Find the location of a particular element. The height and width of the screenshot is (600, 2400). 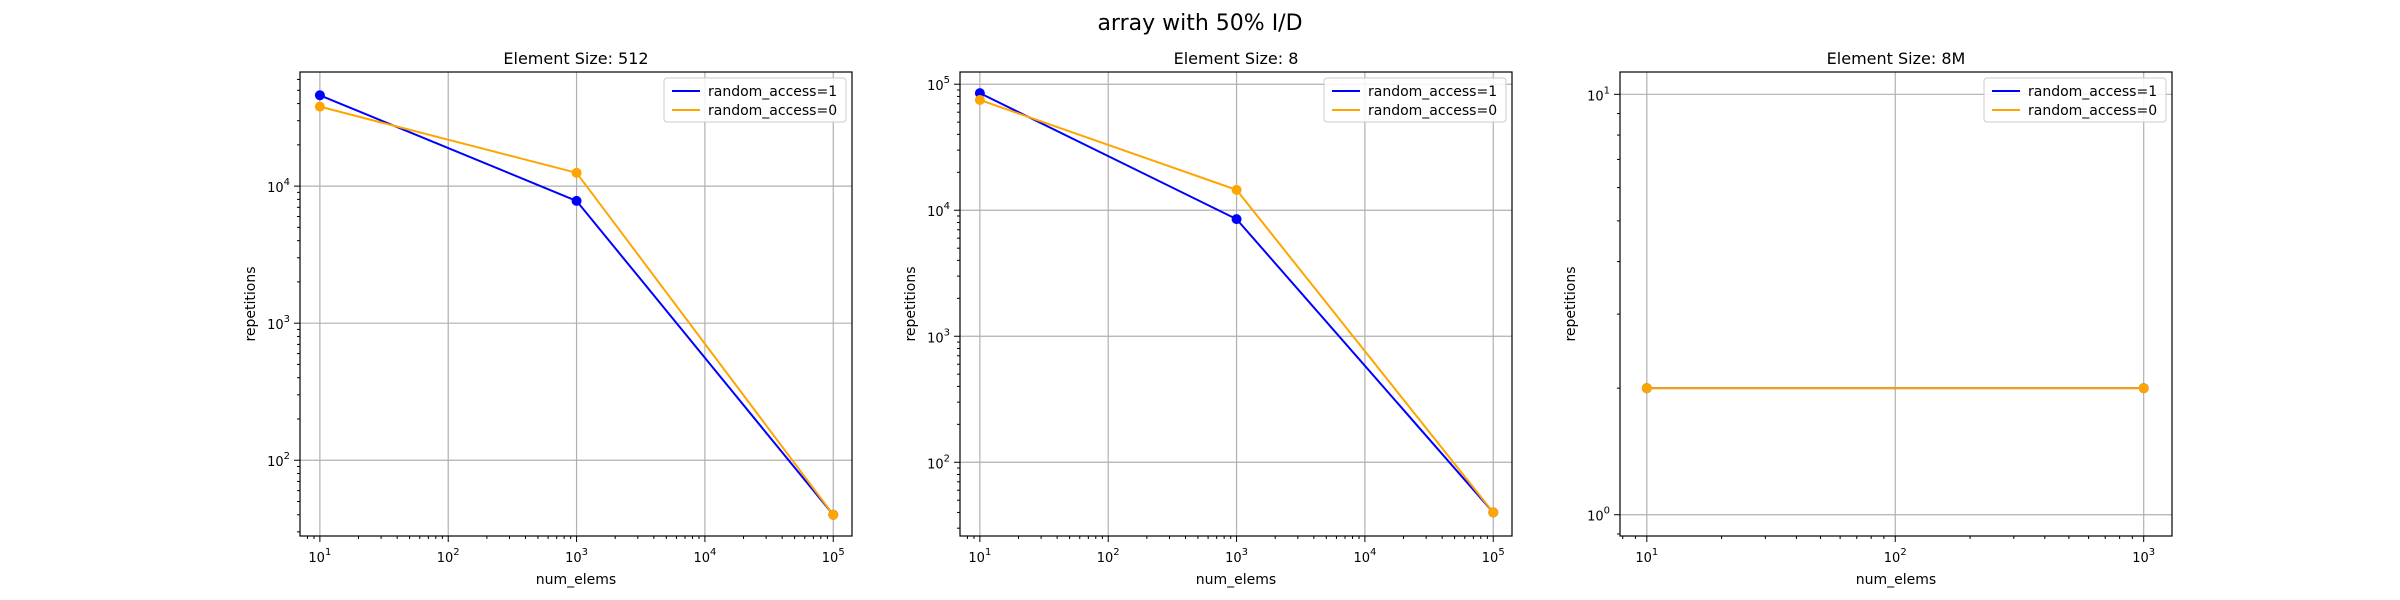

chart-title: Element Size: 8M is located at coordinates (1896, 58).